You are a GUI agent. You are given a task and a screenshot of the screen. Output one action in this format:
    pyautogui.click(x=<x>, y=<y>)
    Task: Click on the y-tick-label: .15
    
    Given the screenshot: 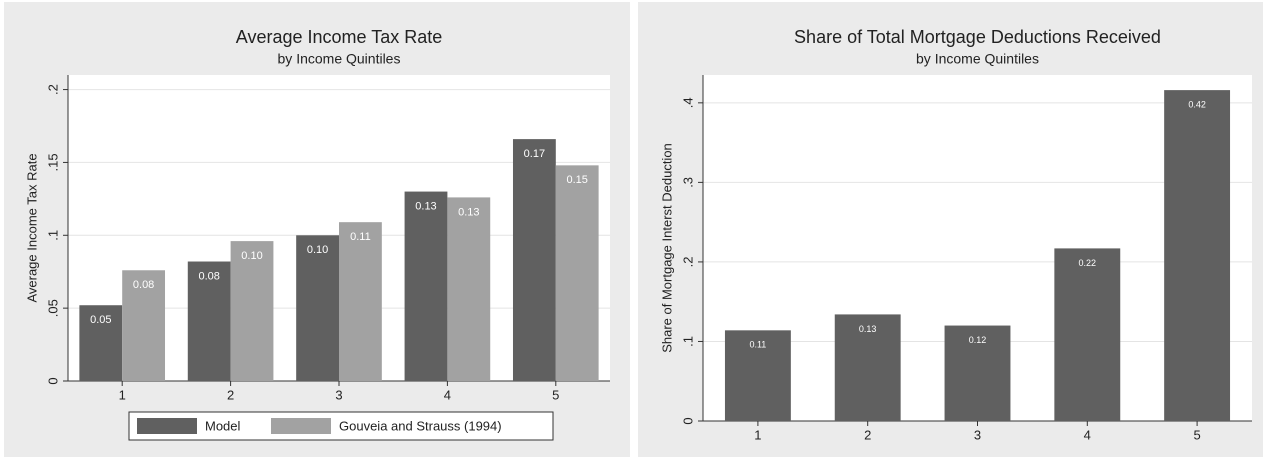 What is the action you would take?
    pyautogui.click(x=52, y=162)
    